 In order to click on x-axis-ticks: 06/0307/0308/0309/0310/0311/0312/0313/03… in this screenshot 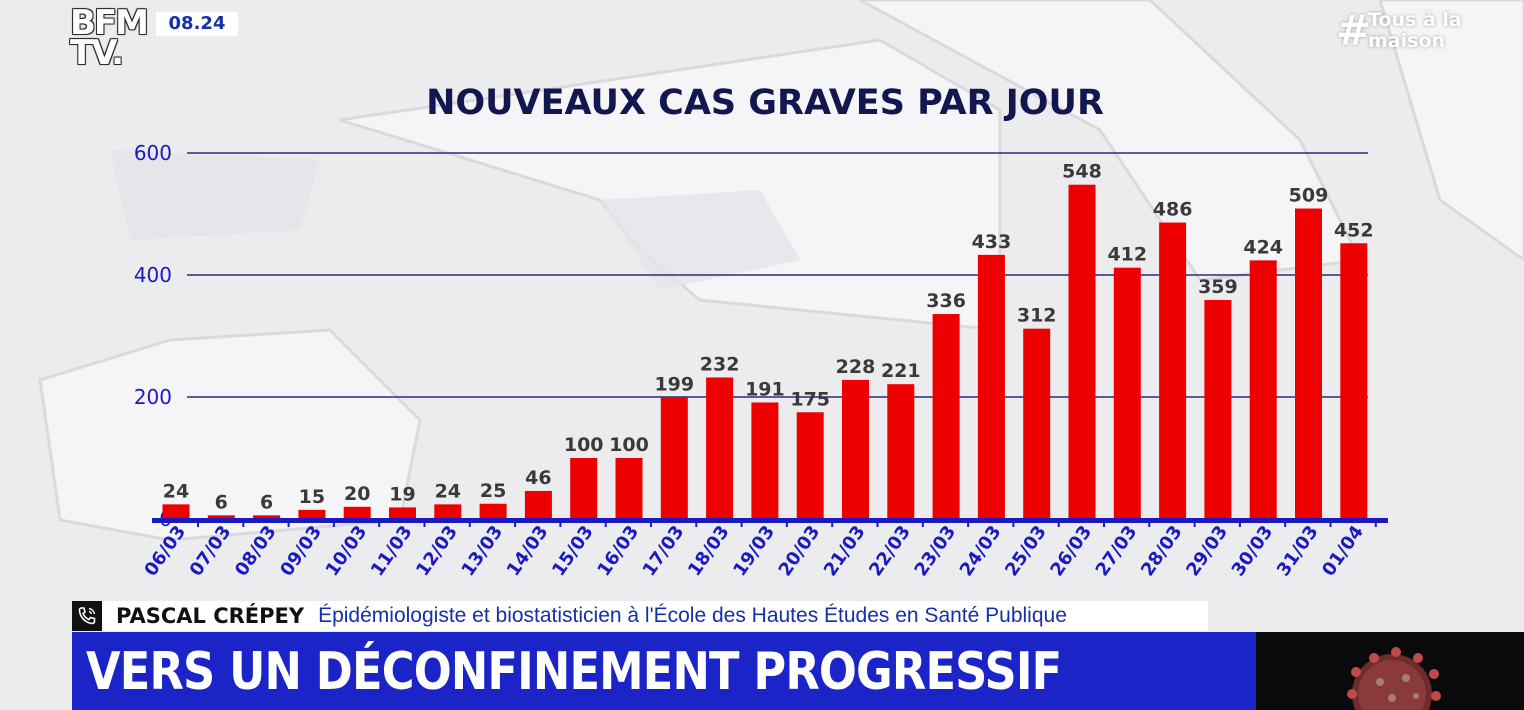, I will do `click(754, 551)`.